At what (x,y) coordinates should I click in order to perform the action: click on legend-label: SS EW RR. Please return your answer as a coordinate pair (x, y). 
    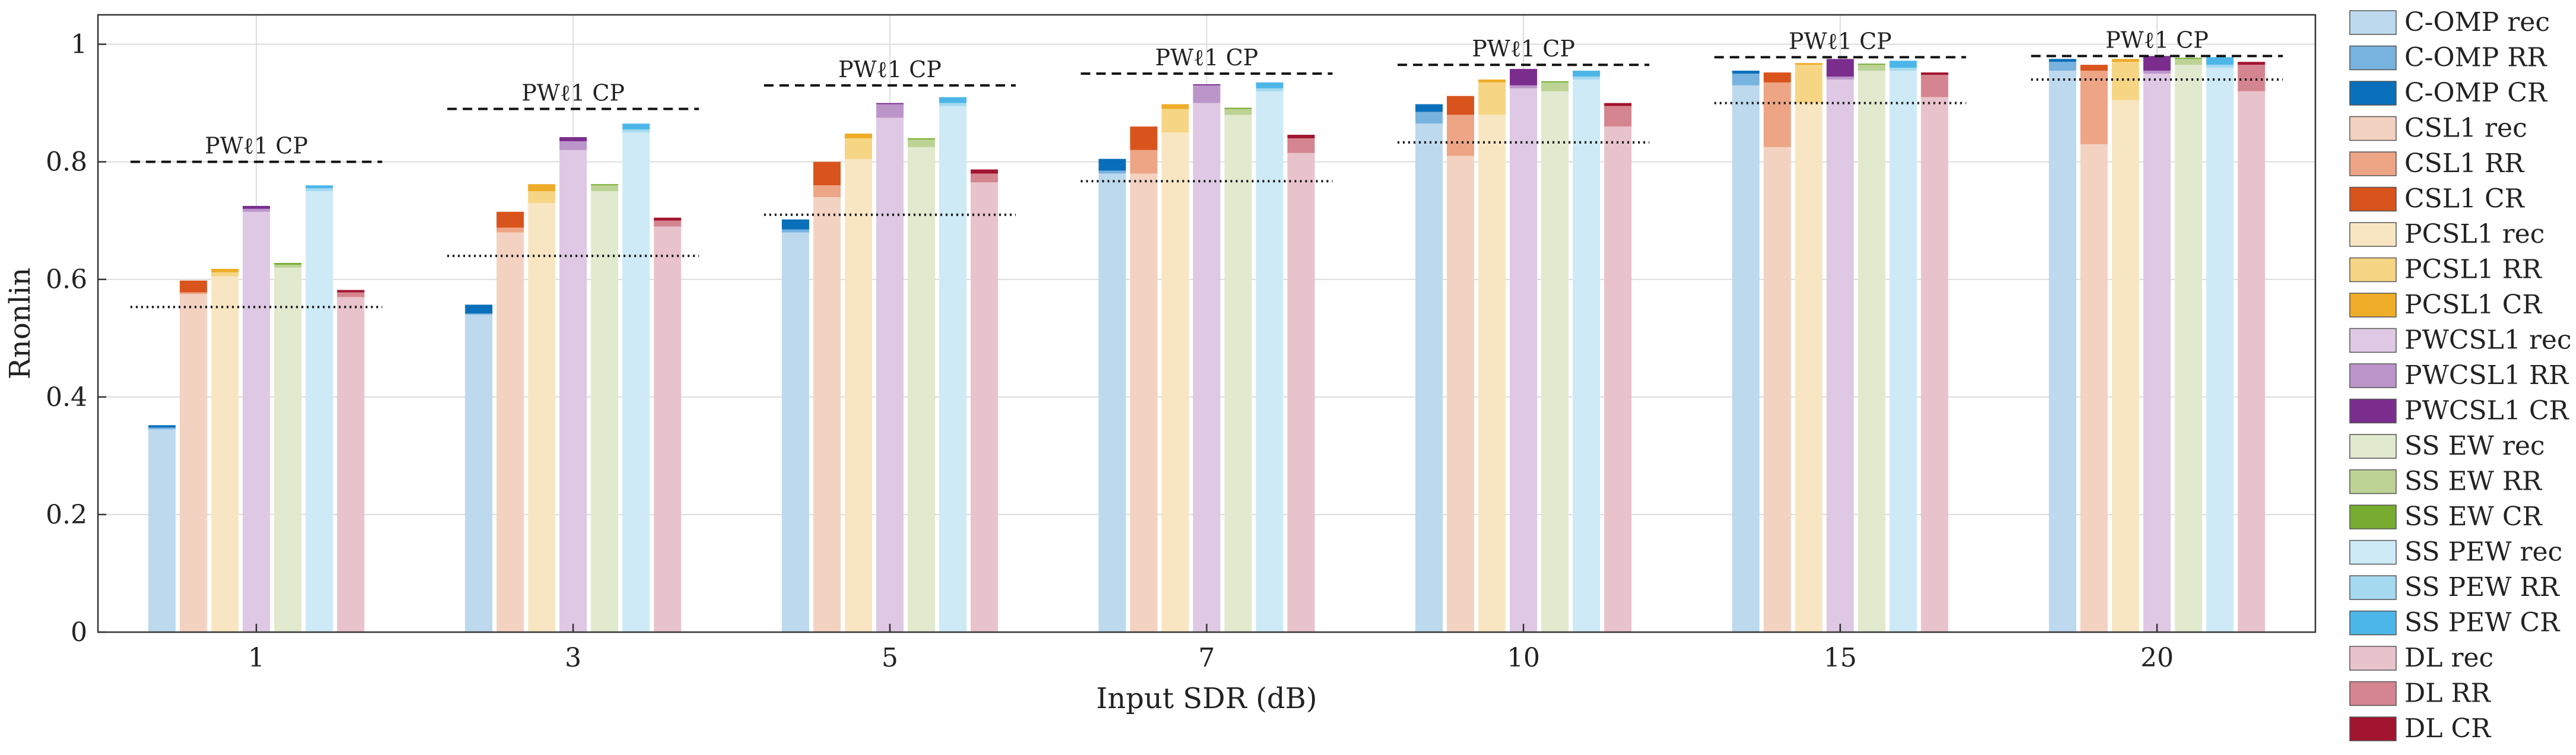
    Looking at the image, I should click on (2474, 482).